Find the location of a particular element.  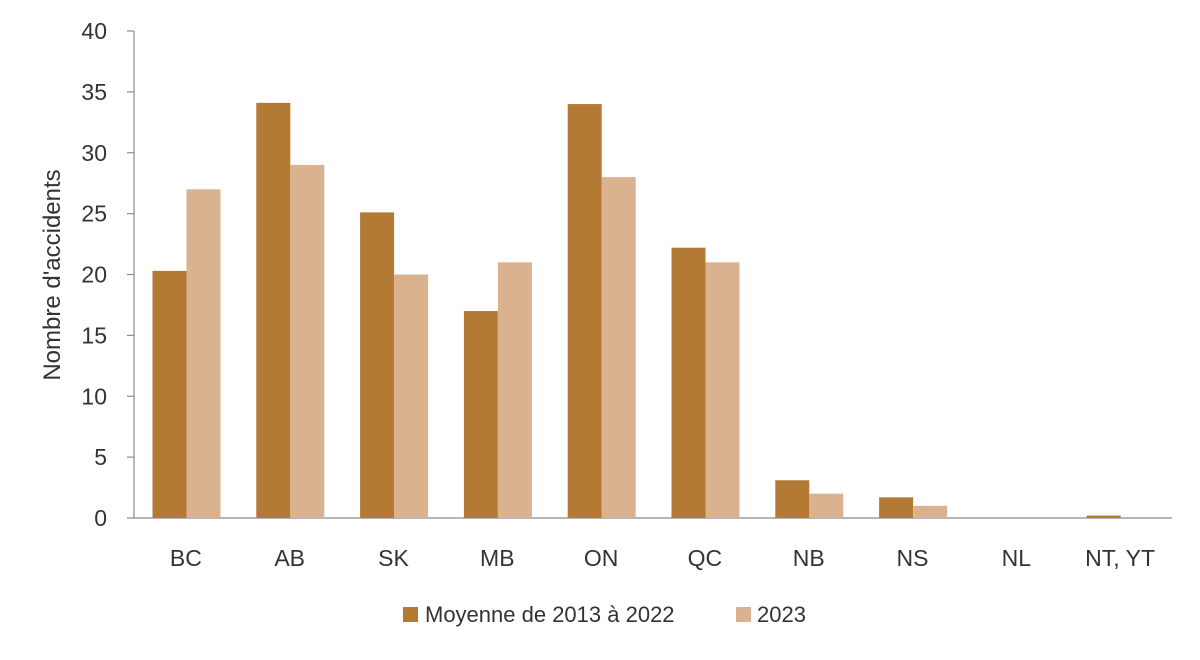

x-tick-label: NL is located at coordinates (1017, 558).